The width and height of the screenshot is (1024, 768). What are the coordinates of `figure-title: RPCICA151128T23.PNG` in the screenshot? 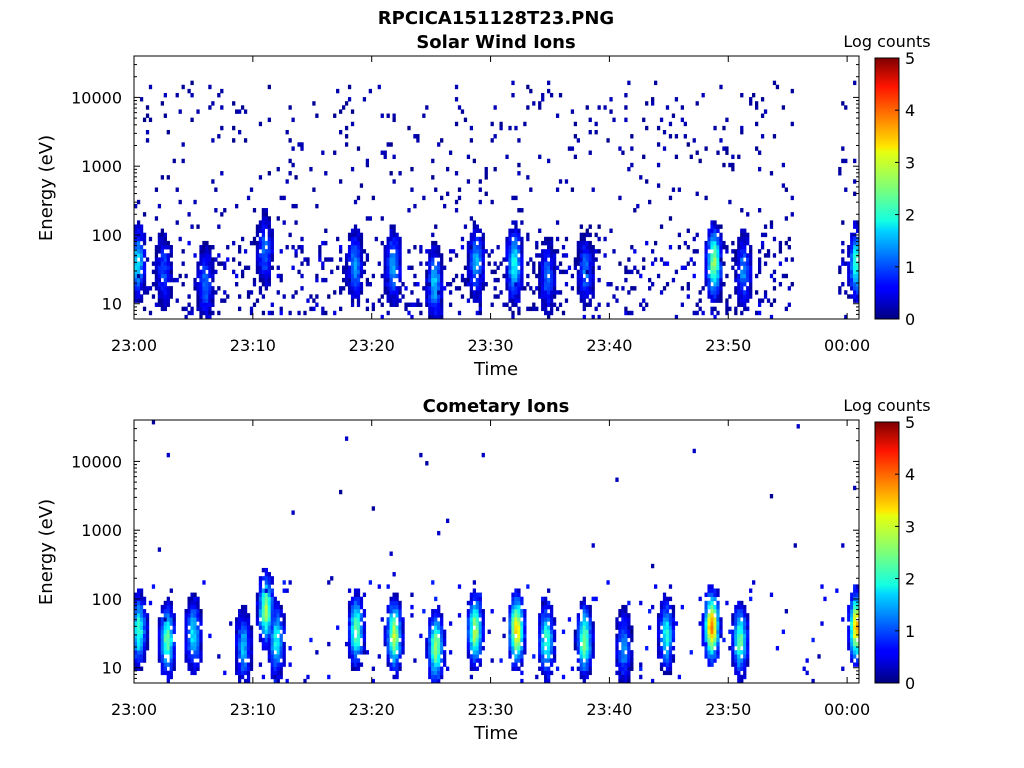 It's located at (496, 18).